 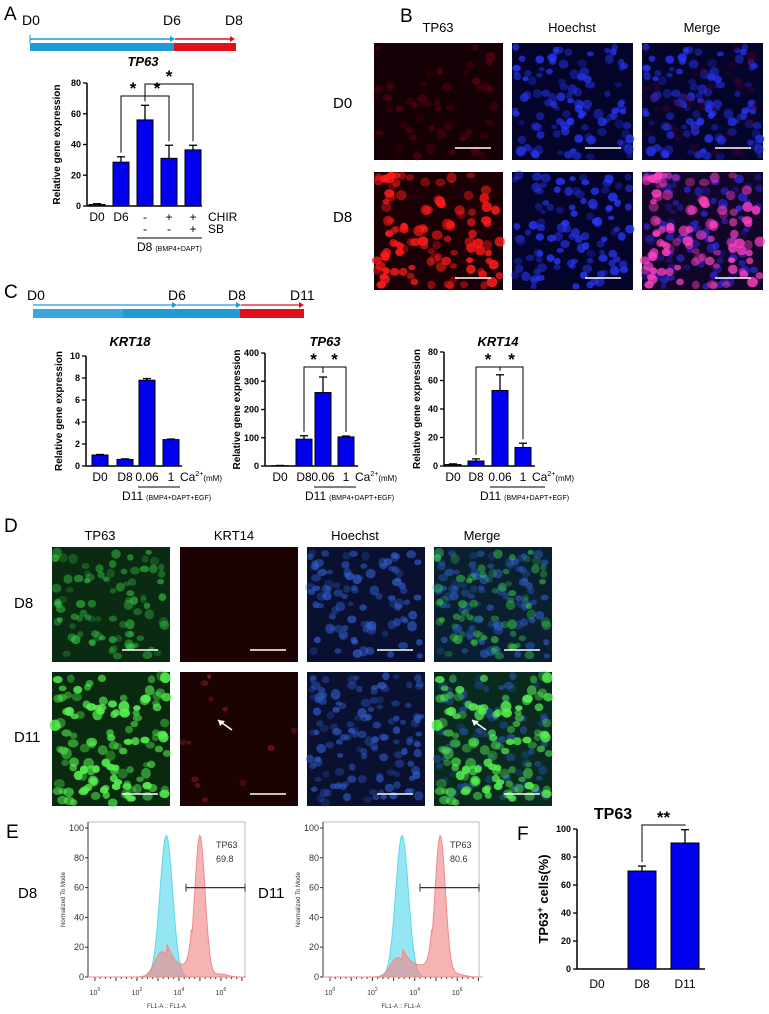 I want to click on y-tick-label: 6, so click(x=77, y=400).